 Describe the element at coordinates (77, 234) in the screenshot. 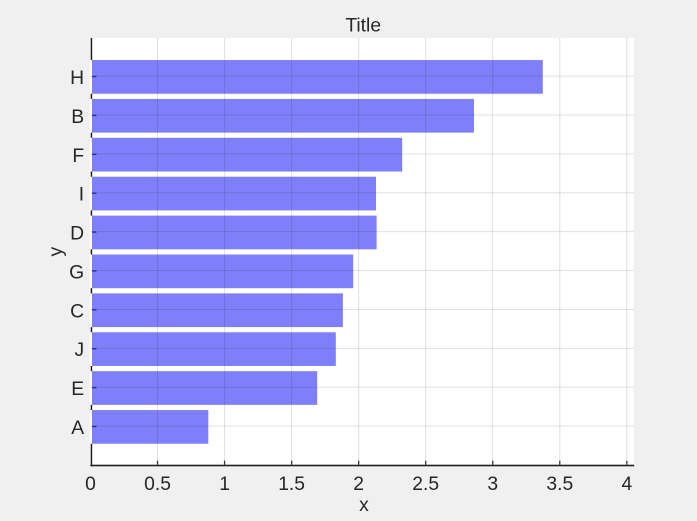

I see `svg-text: D` at that location.